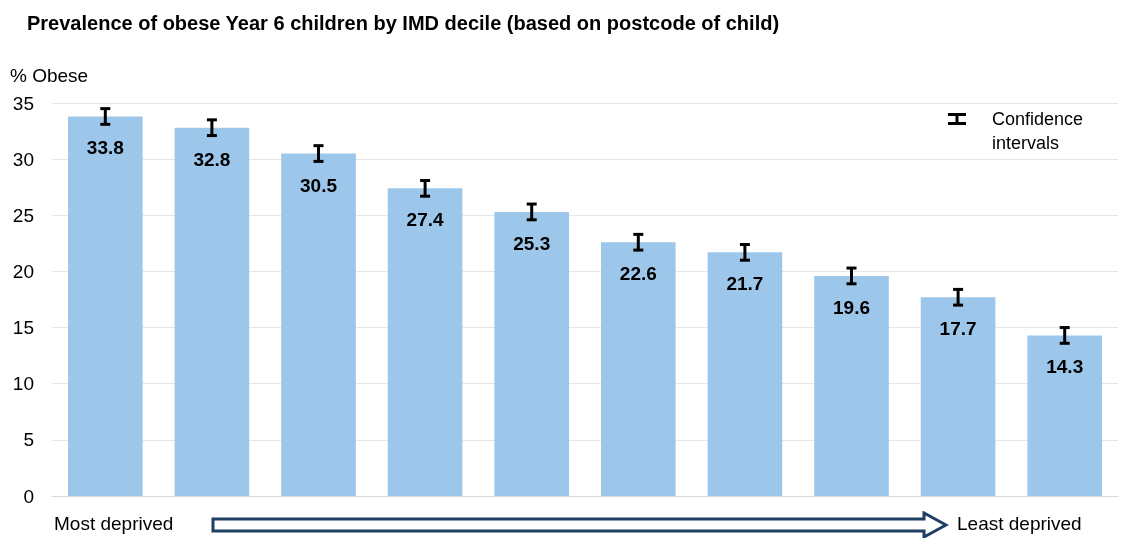 This screenshot has height=538, width=1122. What do you see at coordinates (114, 524) in the screenshot?
I see `text: Most deprived` at bounding box center [114, 524].